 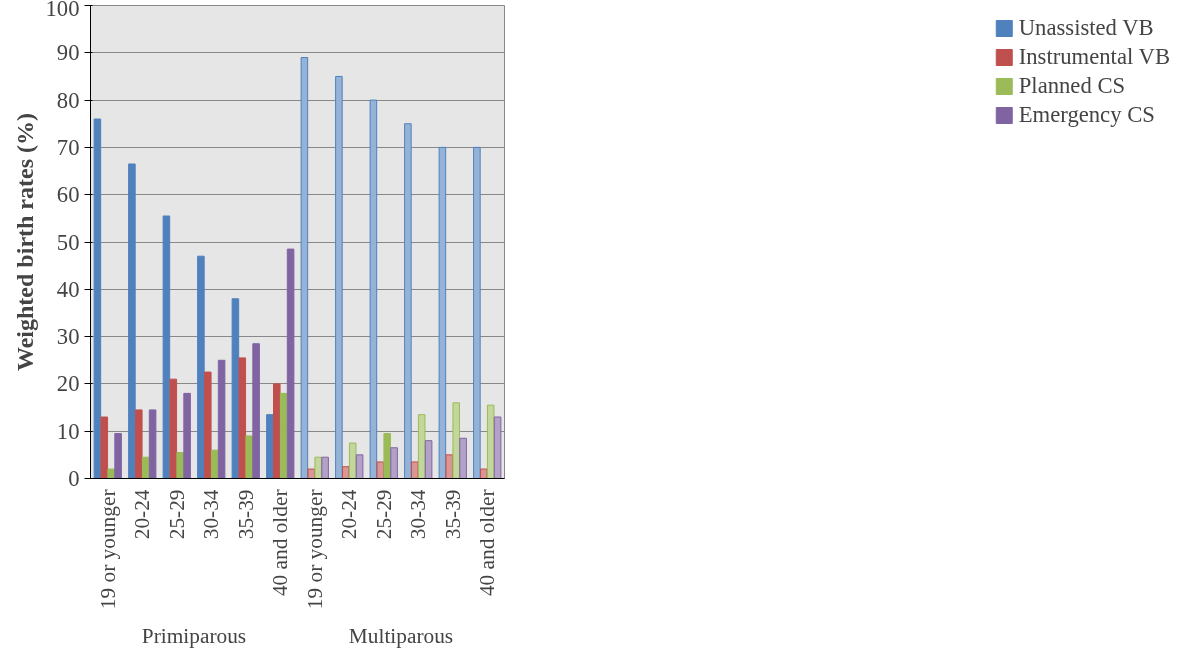 What do you see at coordinates (68, 337) in the screenshot?
I see `y-tick-label: 30` at bounding box center [68, 337].